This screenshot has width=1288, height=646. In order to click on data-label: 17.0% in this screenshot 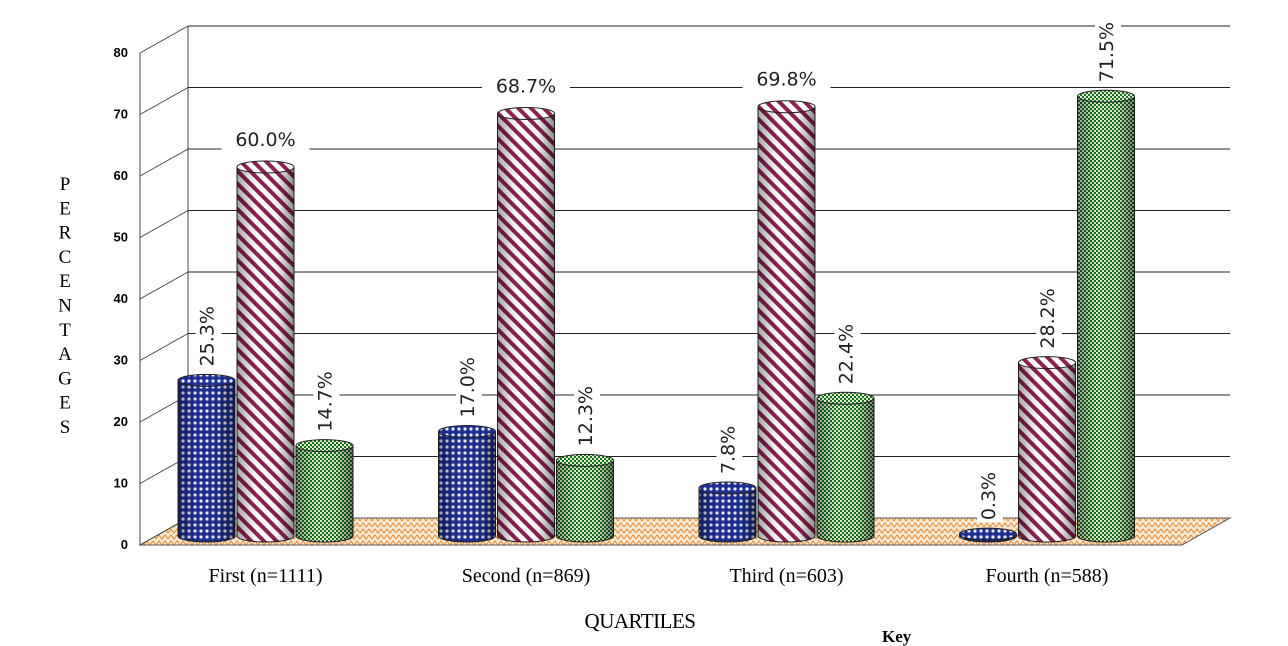, I will do `click(468, 387)`.